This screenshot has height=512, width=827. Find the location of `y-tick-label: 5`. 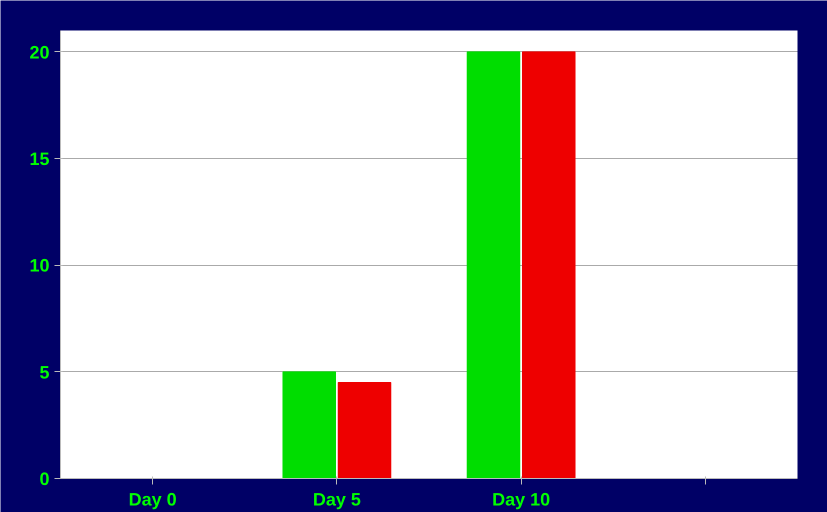

y-tick-label: 5 is located at coordinates (44, 372).